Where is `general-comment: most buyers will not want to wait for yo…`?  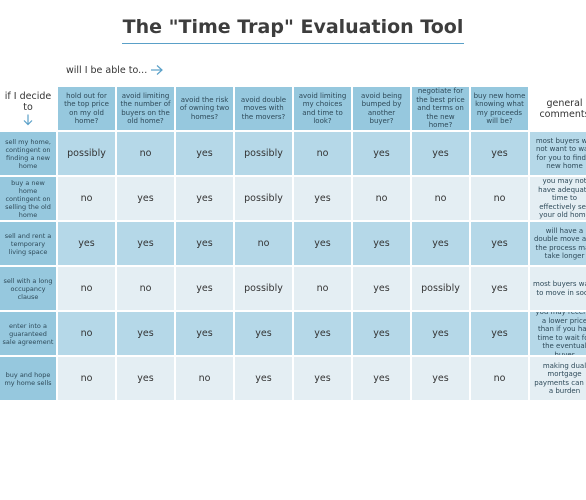
general-comment: most buyers will not want to wait for yo… is located at coordinates (558, 153).